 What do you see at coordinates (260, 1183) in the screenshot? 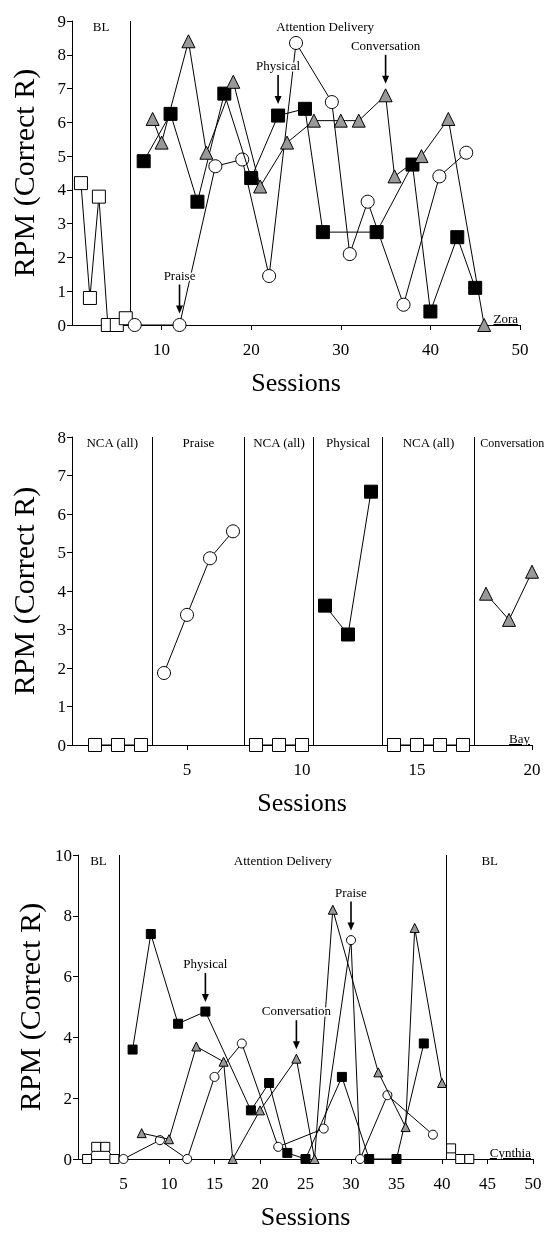
I see `x-tick-label: 20` at bounding box center [260, 1183].